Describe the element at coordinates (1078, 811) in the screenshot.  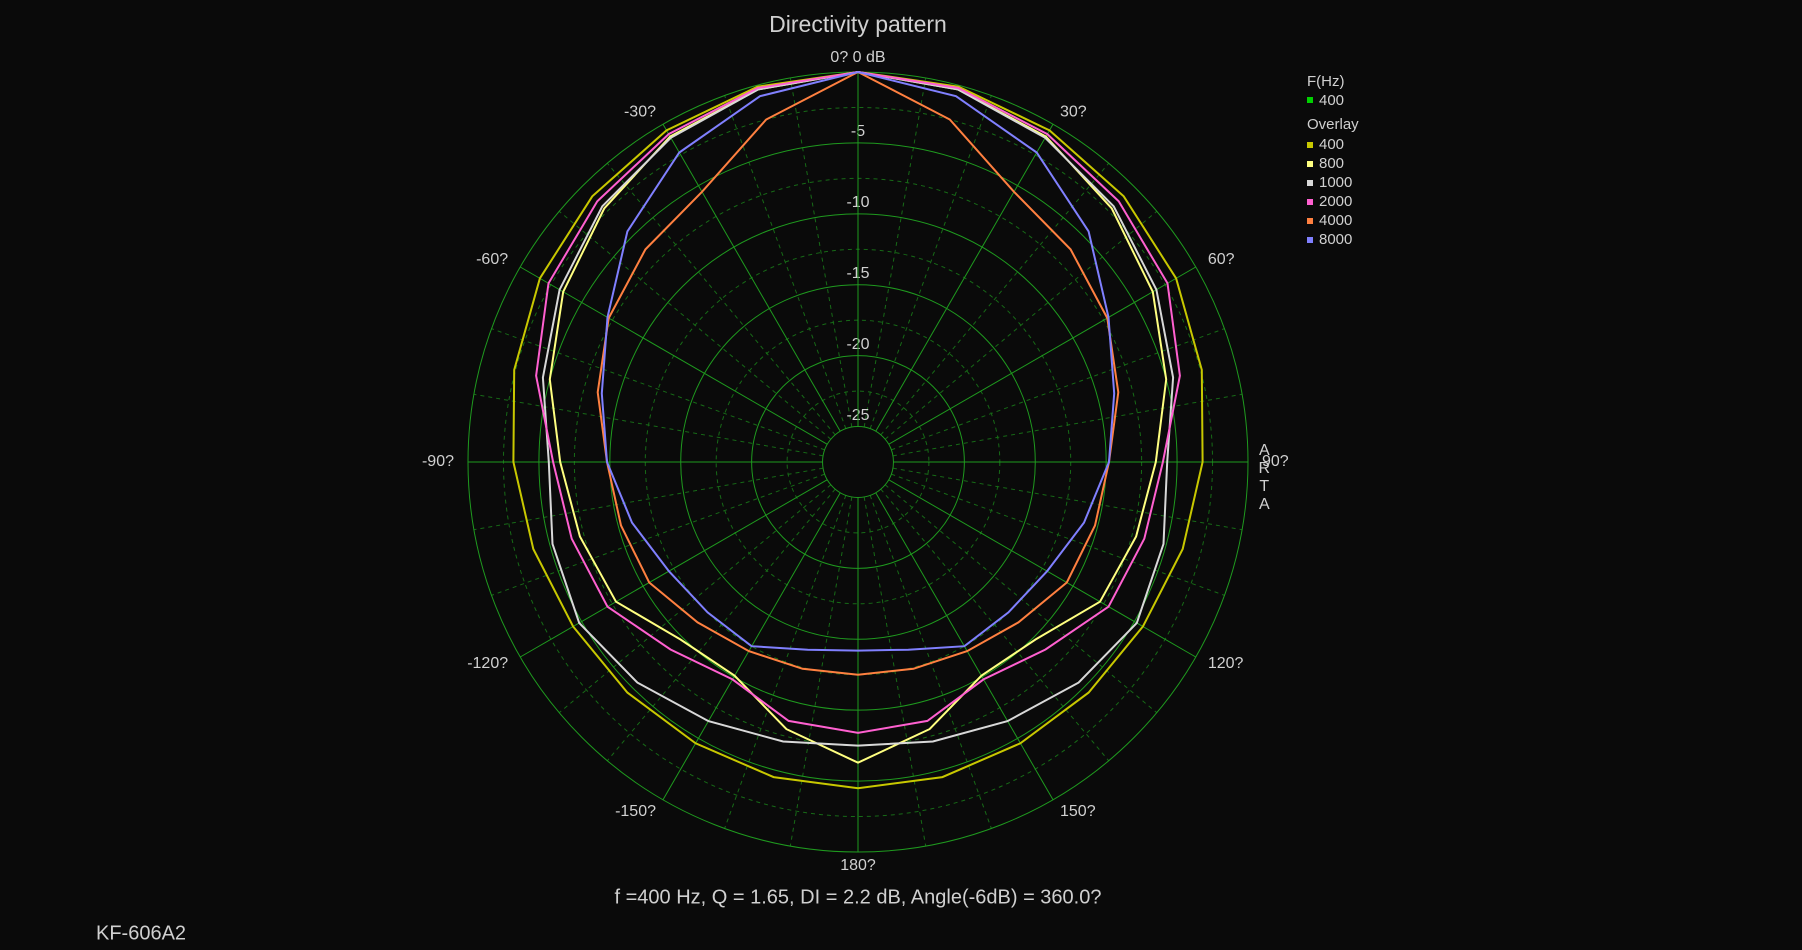
I see `angle-tick-label: 150?` at that location.